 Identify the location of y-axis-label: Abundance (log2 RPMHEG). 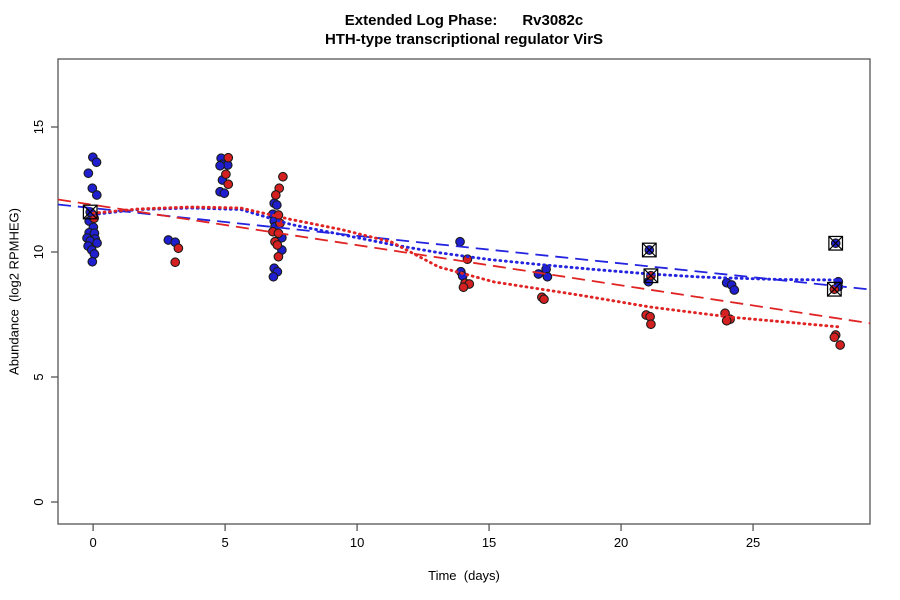
(14, 291).